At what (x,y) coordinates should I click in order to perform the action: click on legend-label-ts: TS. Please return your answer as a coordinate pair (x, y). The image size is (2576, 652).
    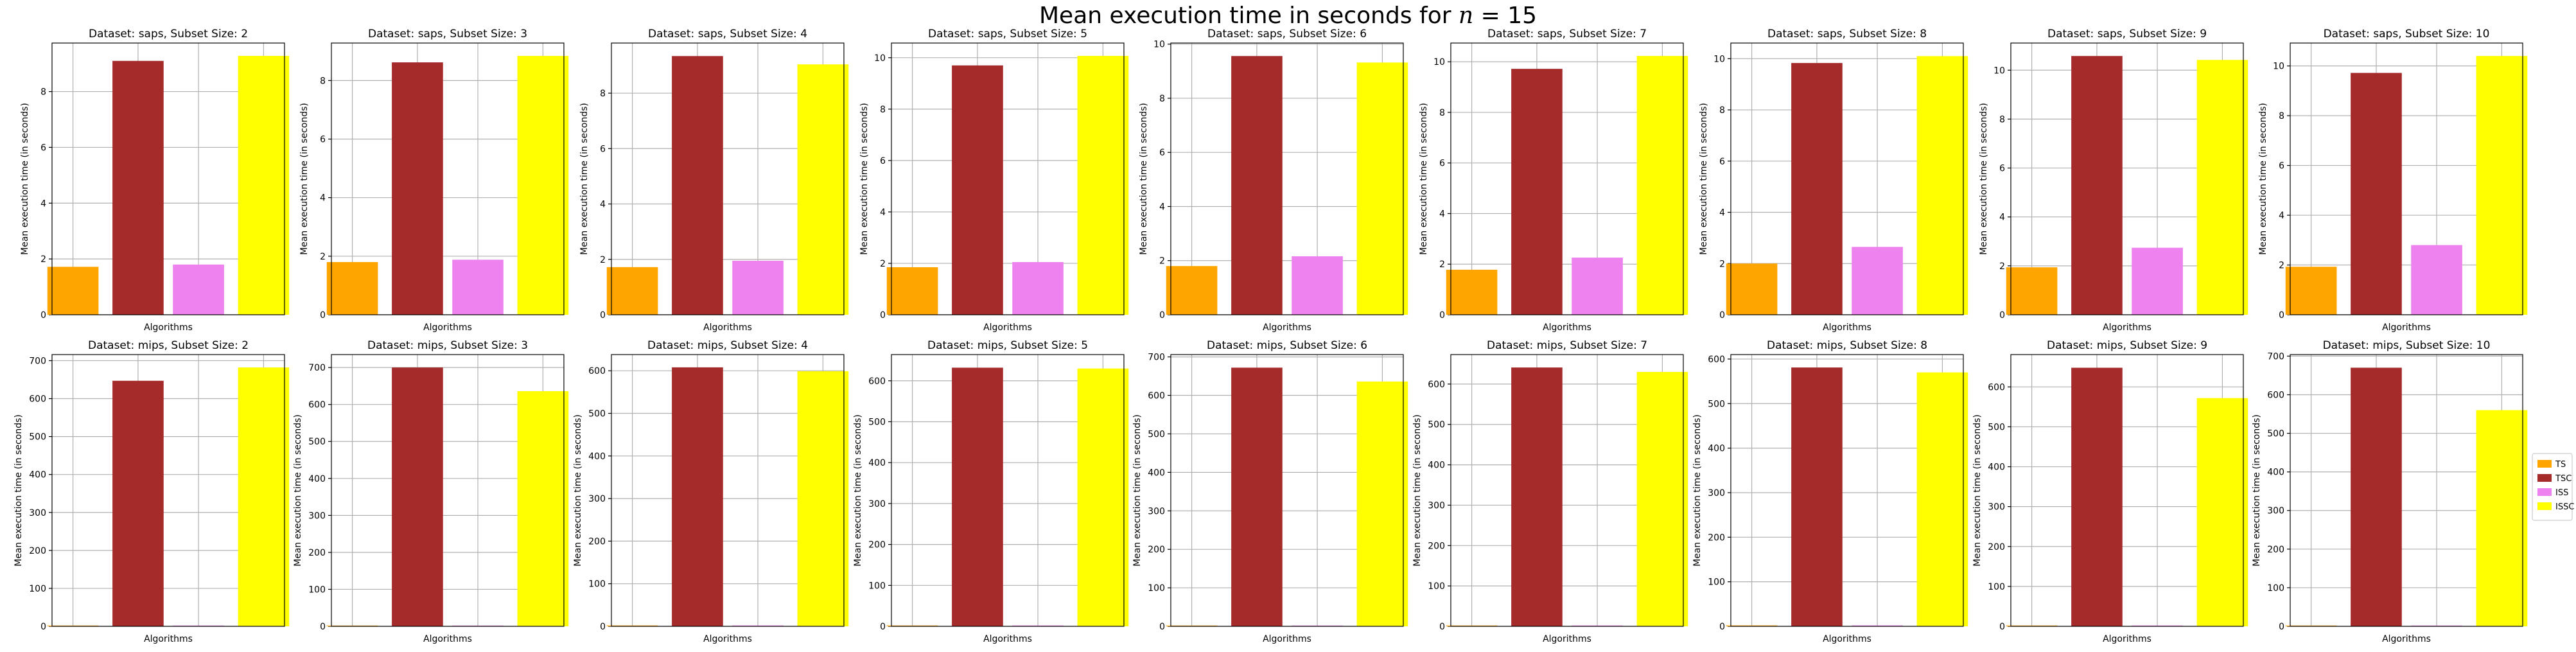
    Looking at the image, I should click on (2560, 465).